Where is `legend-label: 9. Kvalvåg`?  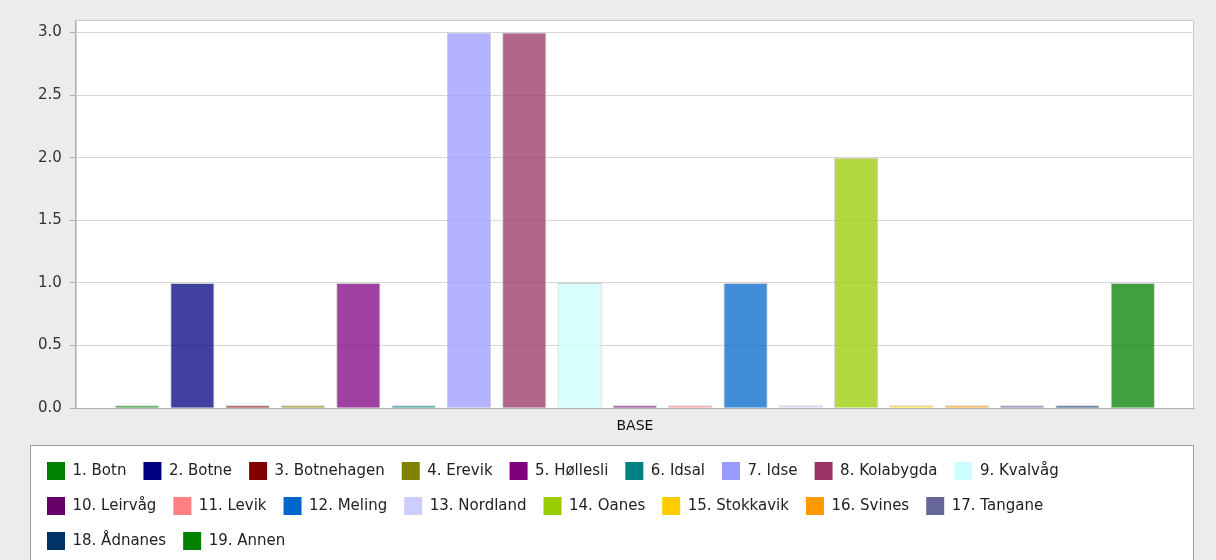
legend-label: 9. Kvalvåg is located at coordinates (1019, 469).